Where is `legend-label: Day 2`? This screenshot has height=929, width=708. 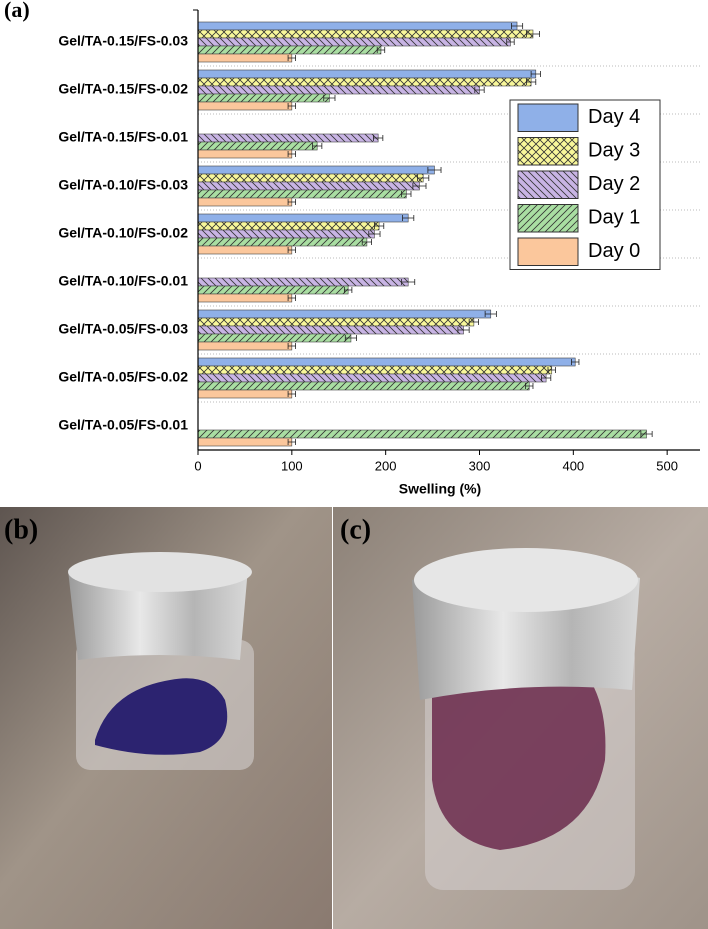 legend-label: Day 2 is located at coordinates (614, 184).